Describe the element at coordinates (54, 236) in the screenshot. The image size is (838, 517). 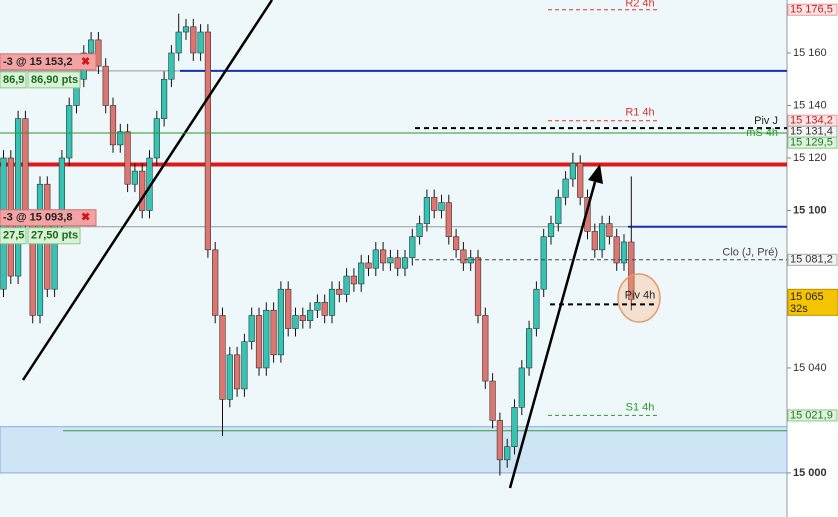
I see `pts: 27,50 pts` at that location.